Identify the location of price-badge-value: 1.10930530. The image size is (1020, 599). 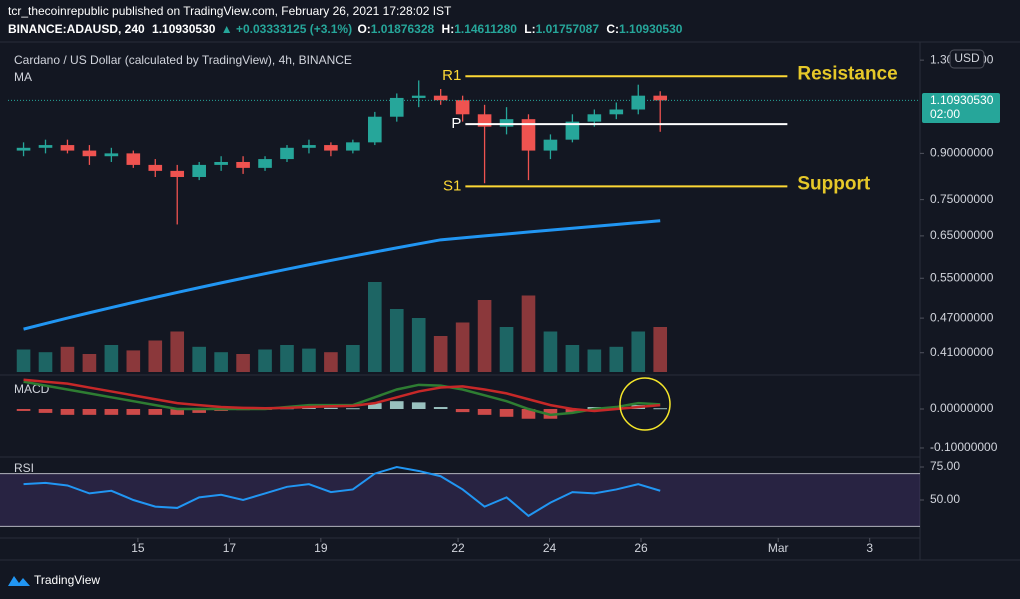
(962, 100).